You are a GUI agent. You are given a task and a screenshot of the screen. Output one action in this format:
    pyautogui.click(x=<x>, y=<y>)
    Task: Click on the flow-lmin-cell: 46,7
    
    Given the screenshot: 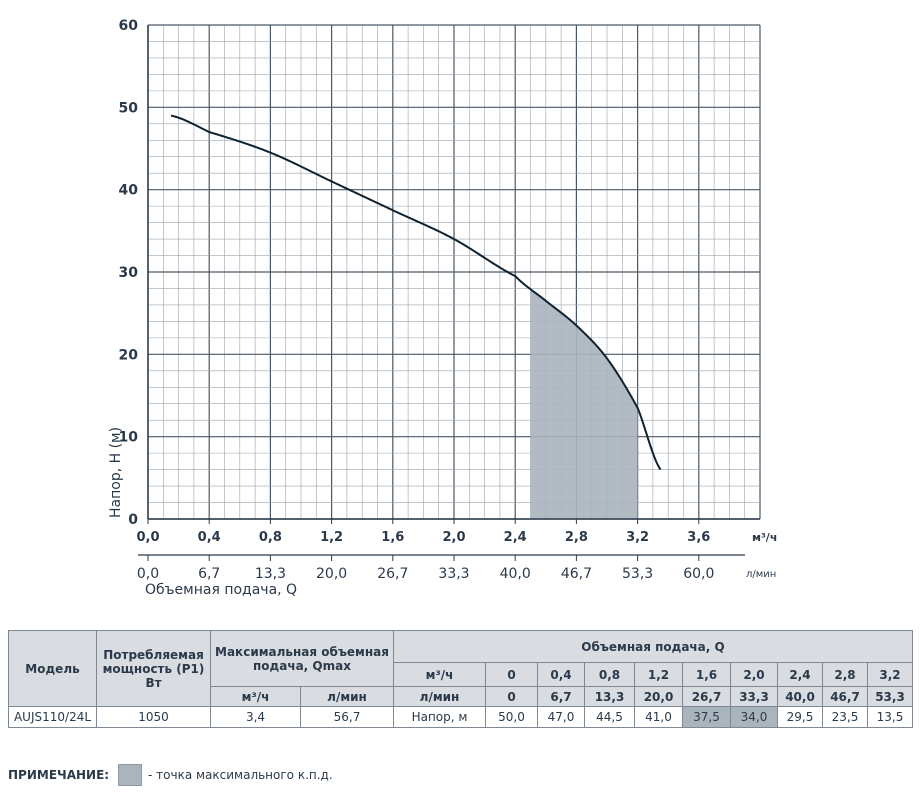 What is the action you would take?
    pyautogui.click(x=845, y=696)
    